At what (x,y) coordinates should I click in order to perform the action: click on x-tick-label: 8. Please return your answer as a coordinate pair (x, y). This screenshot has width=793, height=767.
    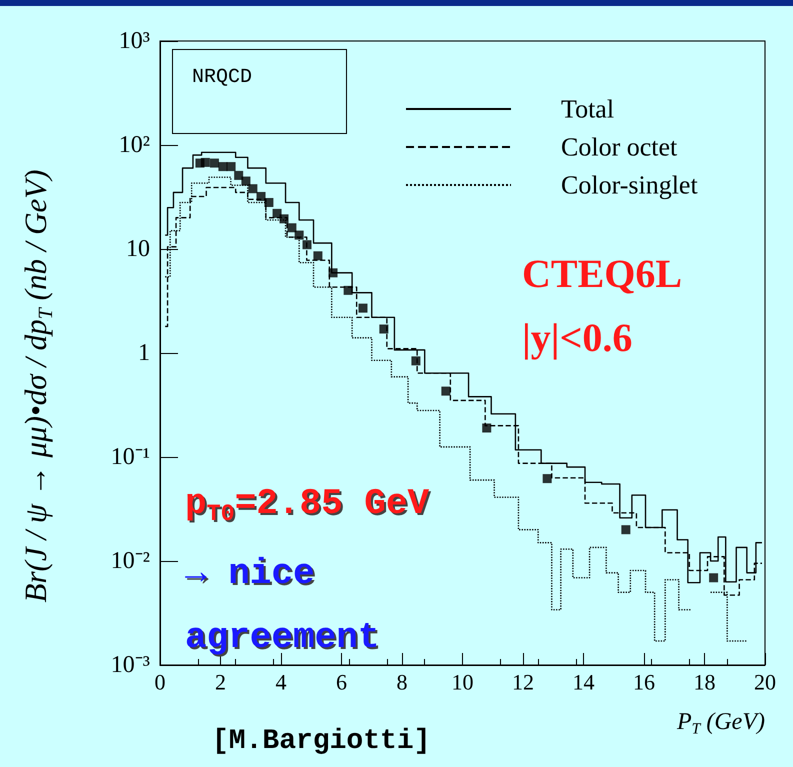
    Looking at the image, I should click on (402, 682).